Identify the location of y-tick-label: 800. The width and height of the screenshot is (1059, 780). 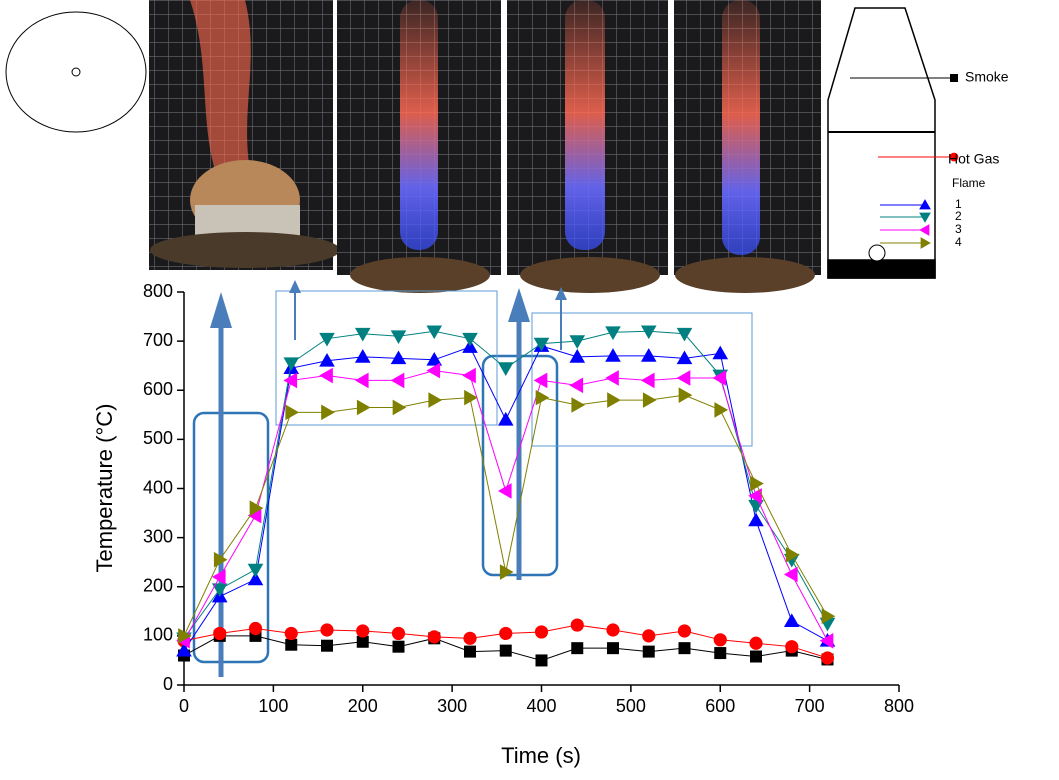
(158, 291).